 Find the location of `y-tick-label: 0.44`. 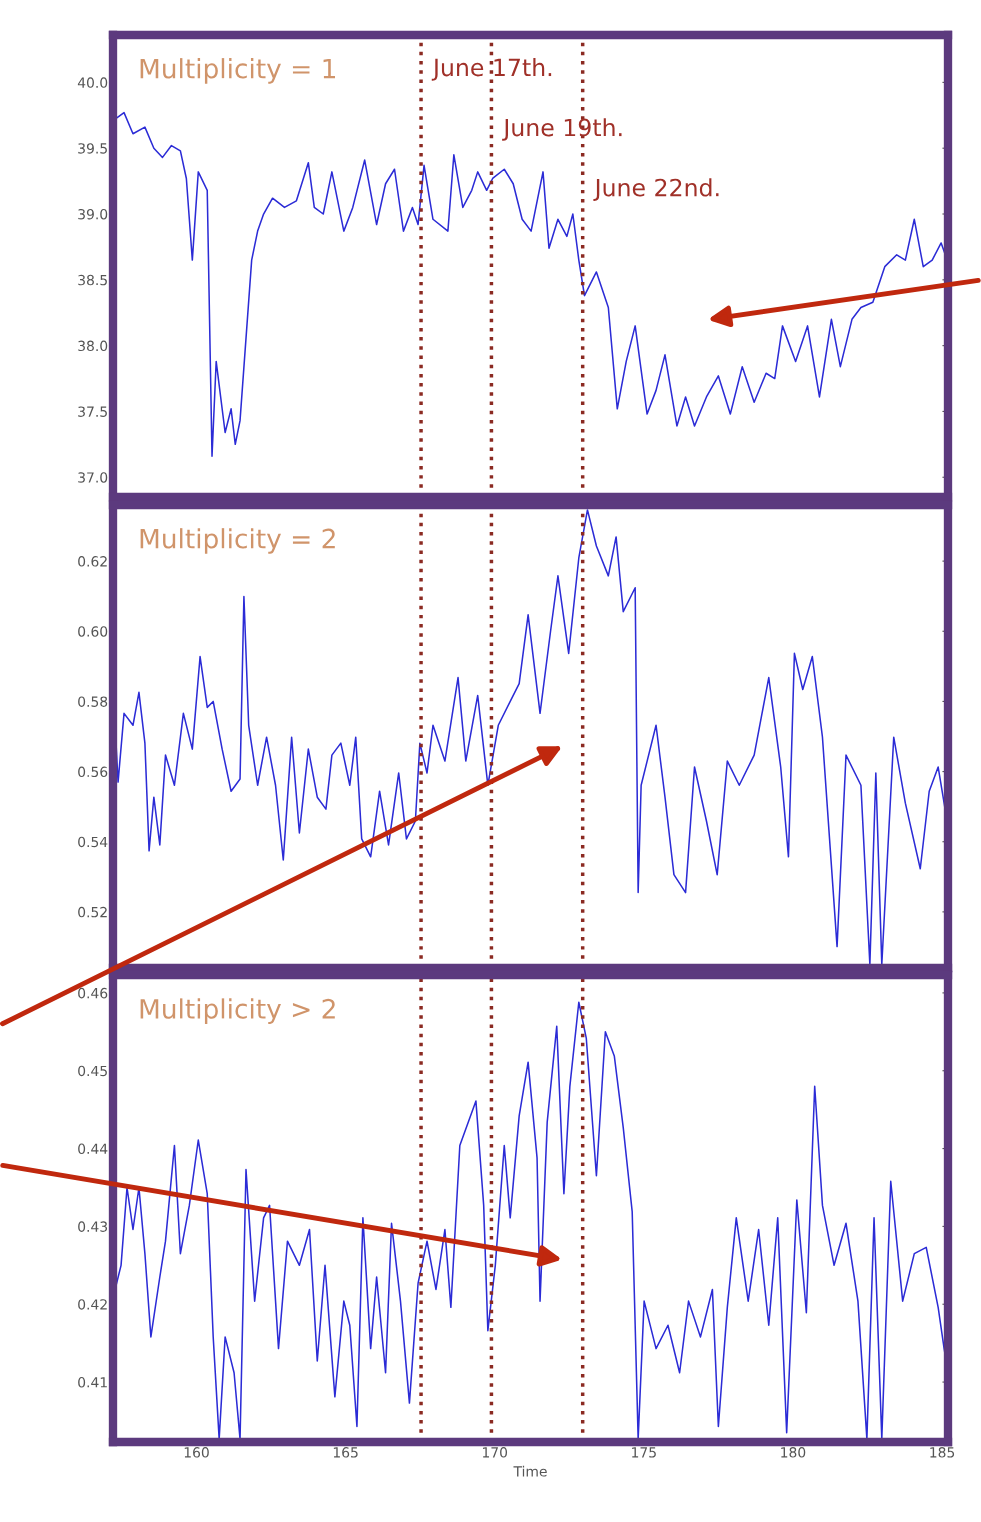

y-tick-label: 0.44 is located at coordinates (93, 1149).